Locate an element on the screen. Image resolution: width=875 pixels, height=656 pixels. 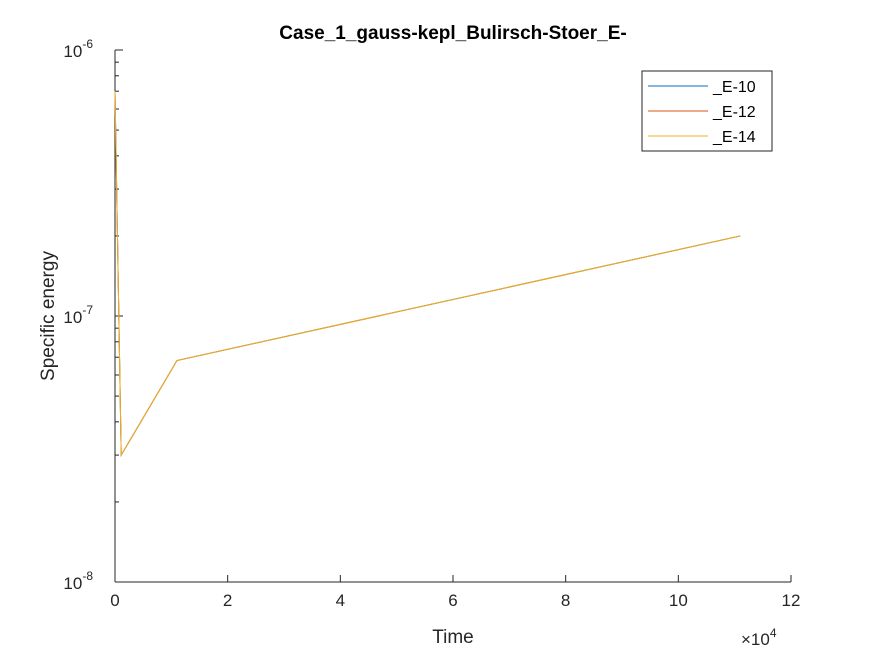
chart-title: Case_1_gauss-kepl_Bulirsch-Stoer_E- is located at coordinates (452, 33).